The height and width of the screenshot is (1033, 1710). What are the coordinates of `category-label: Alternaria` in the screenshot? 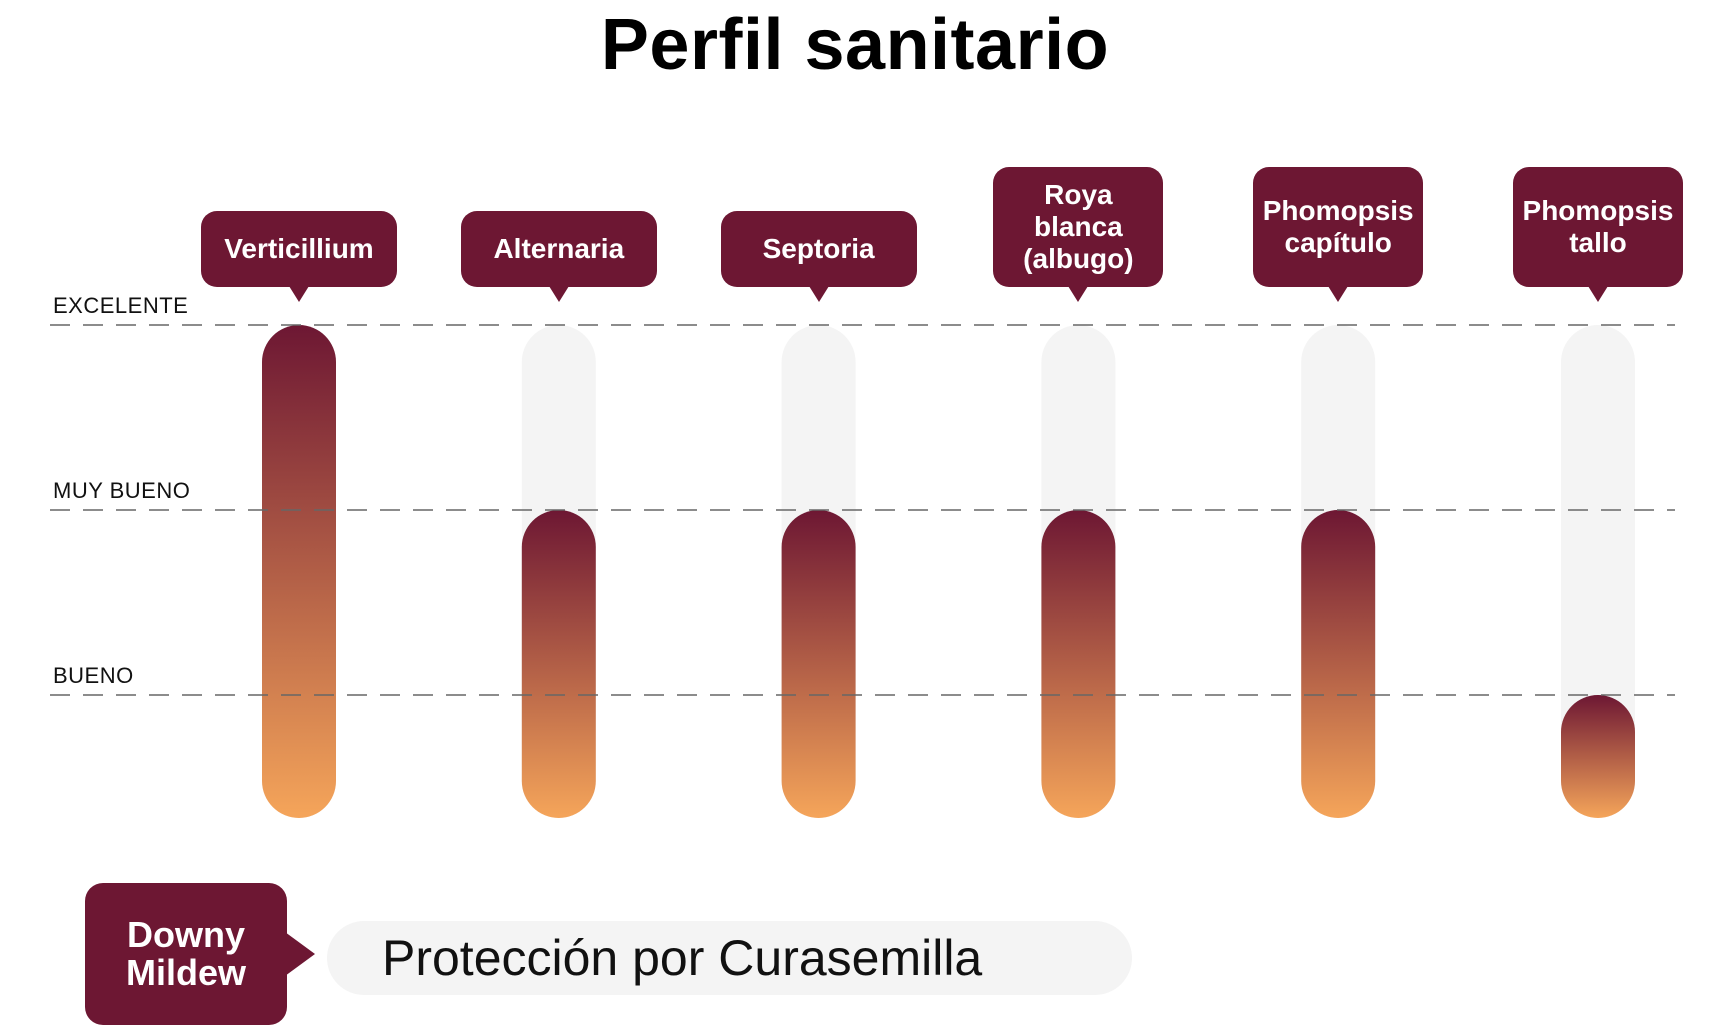 It's located at (558, 256).